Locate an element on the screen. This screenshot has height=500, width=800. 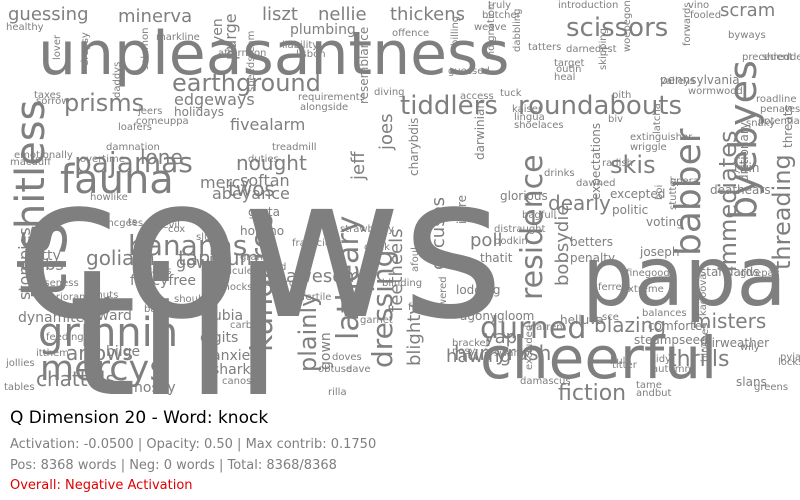
cloud-word-nosy: nosy is located at coordinates (464, 351).